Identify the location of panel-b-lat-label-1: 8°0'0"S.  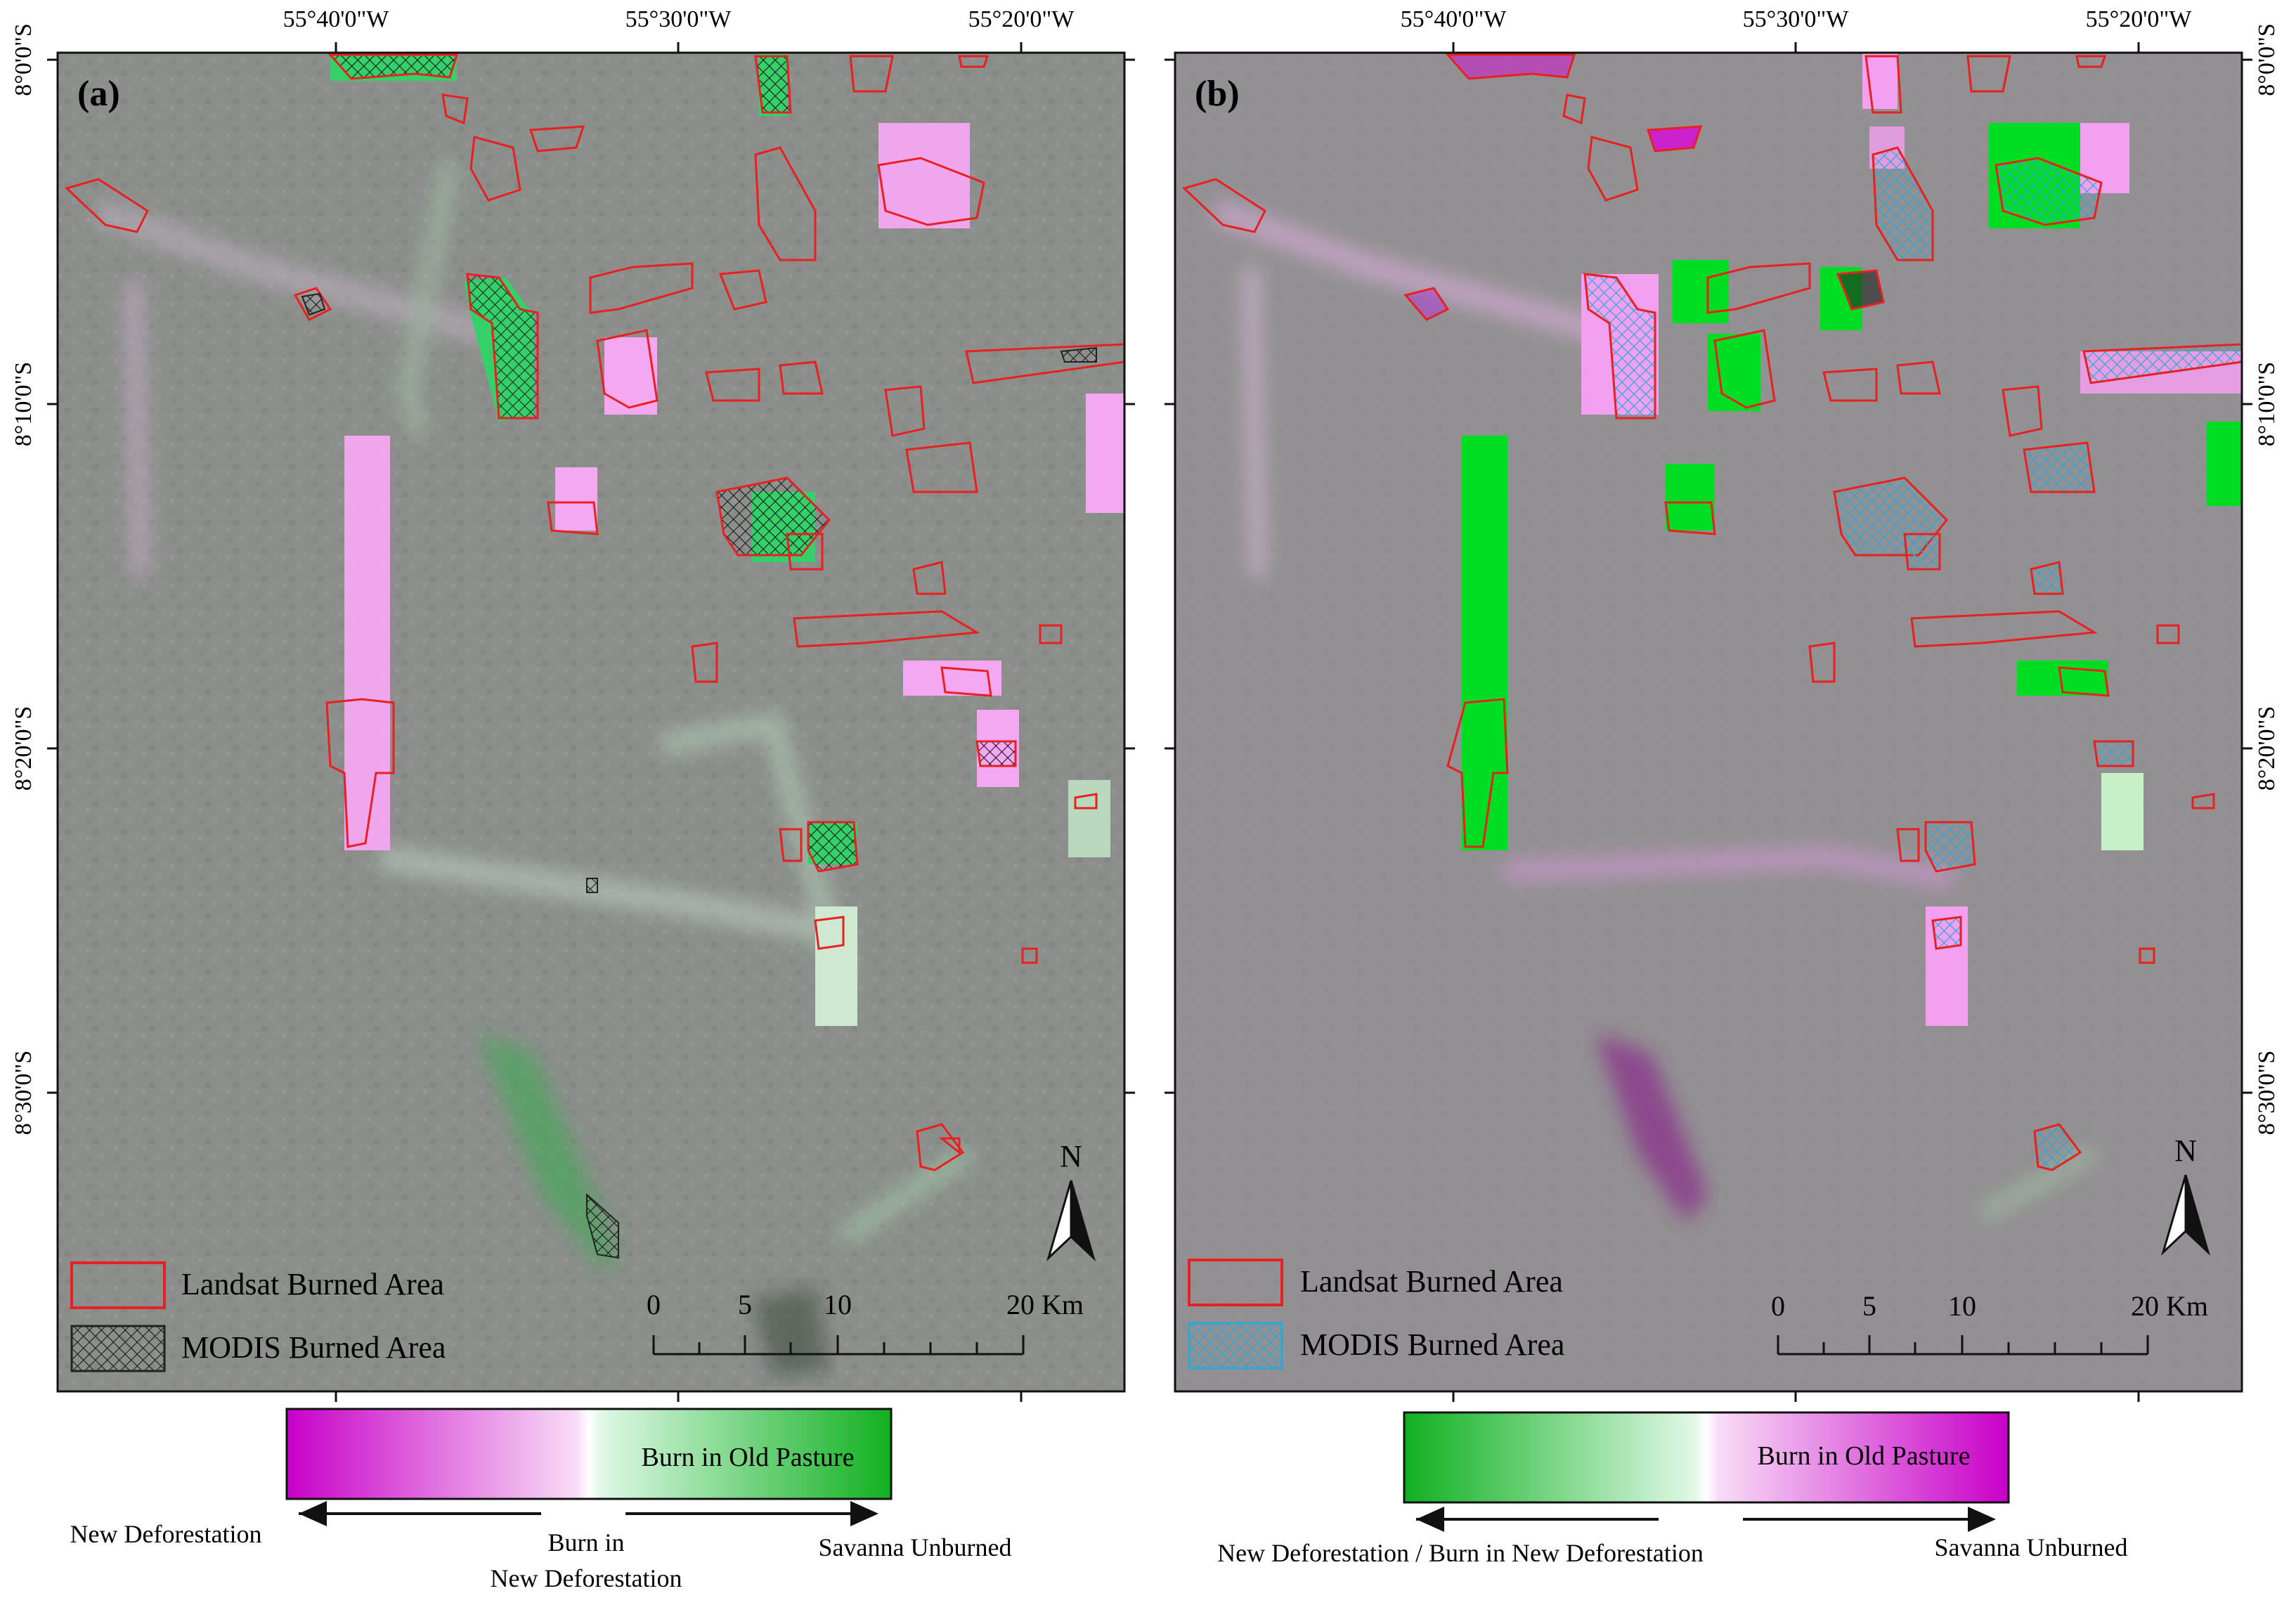
(2267, 59).